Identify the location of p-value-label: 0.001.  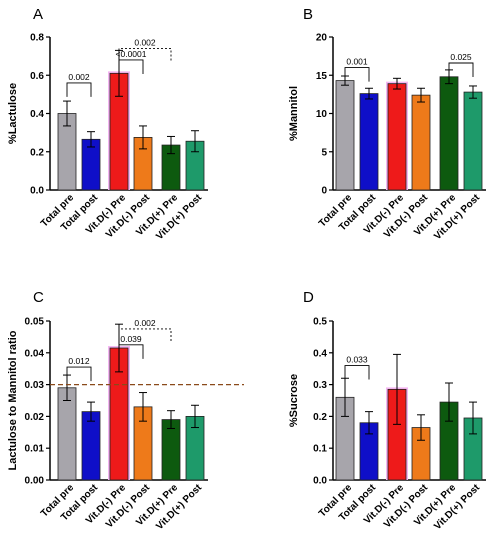
(357, 62).